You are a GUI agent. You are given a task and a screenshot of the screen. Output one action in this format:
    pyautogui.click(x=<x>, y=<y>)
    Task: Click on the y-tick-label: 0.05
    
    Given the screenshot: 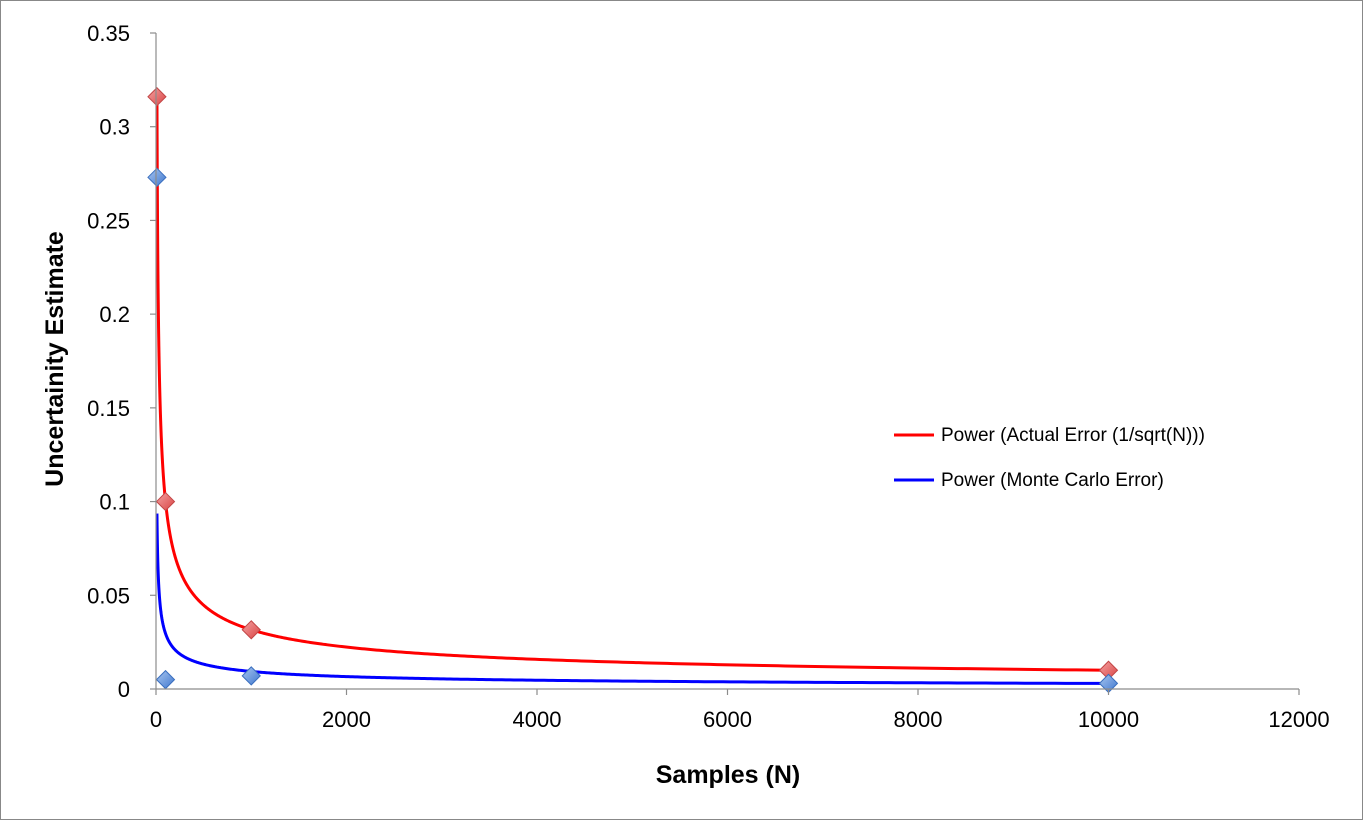 What is the action you would take?
    pyautogui.click(x=108, y=595)
    